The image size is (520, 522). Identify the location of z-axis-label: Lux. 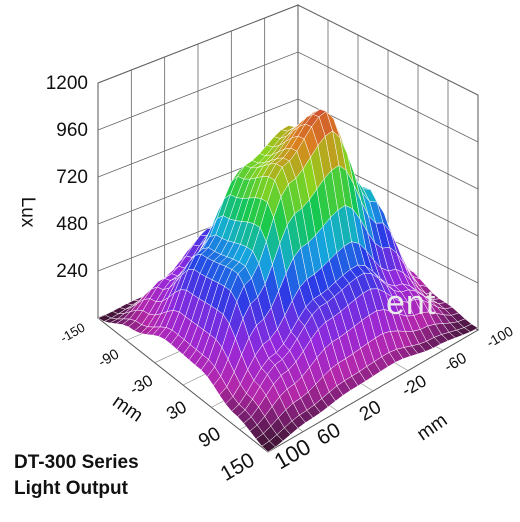
(27, 212).